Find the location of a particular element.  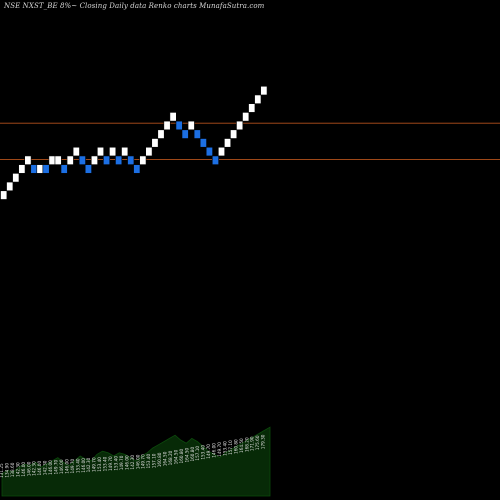

brick-label: 171.90 is located at coordinates (252, 443).